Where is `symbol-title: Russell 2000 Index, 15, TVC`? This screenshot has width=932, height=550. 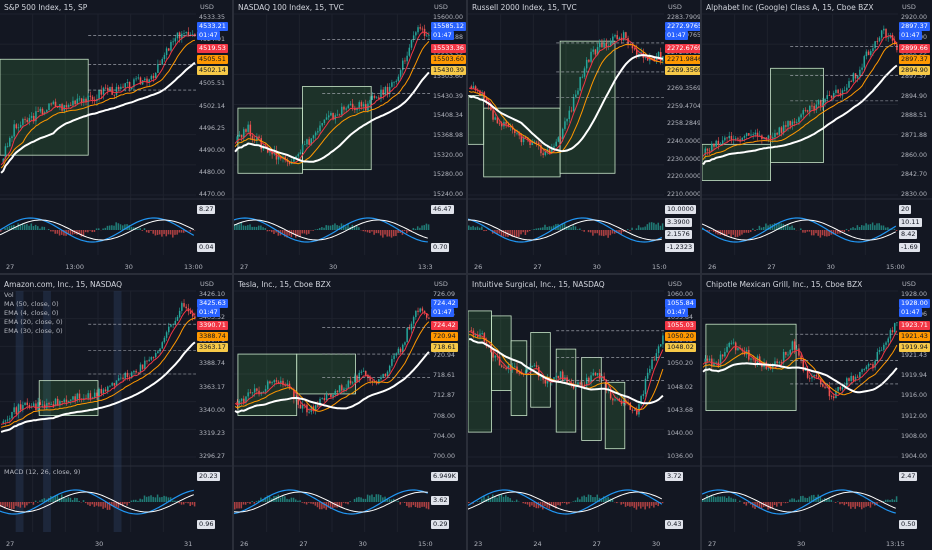
symbol-title: Russell 2000 Index, 15, TVC is located at coordinates (524, 7).